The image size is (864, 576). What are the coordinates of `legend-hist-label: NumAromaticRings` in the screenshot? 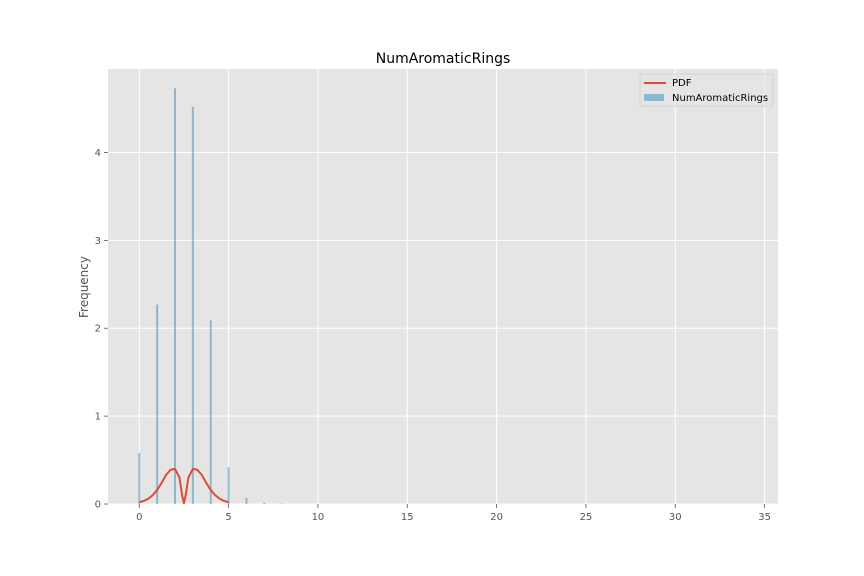 It's located at (720, 98).